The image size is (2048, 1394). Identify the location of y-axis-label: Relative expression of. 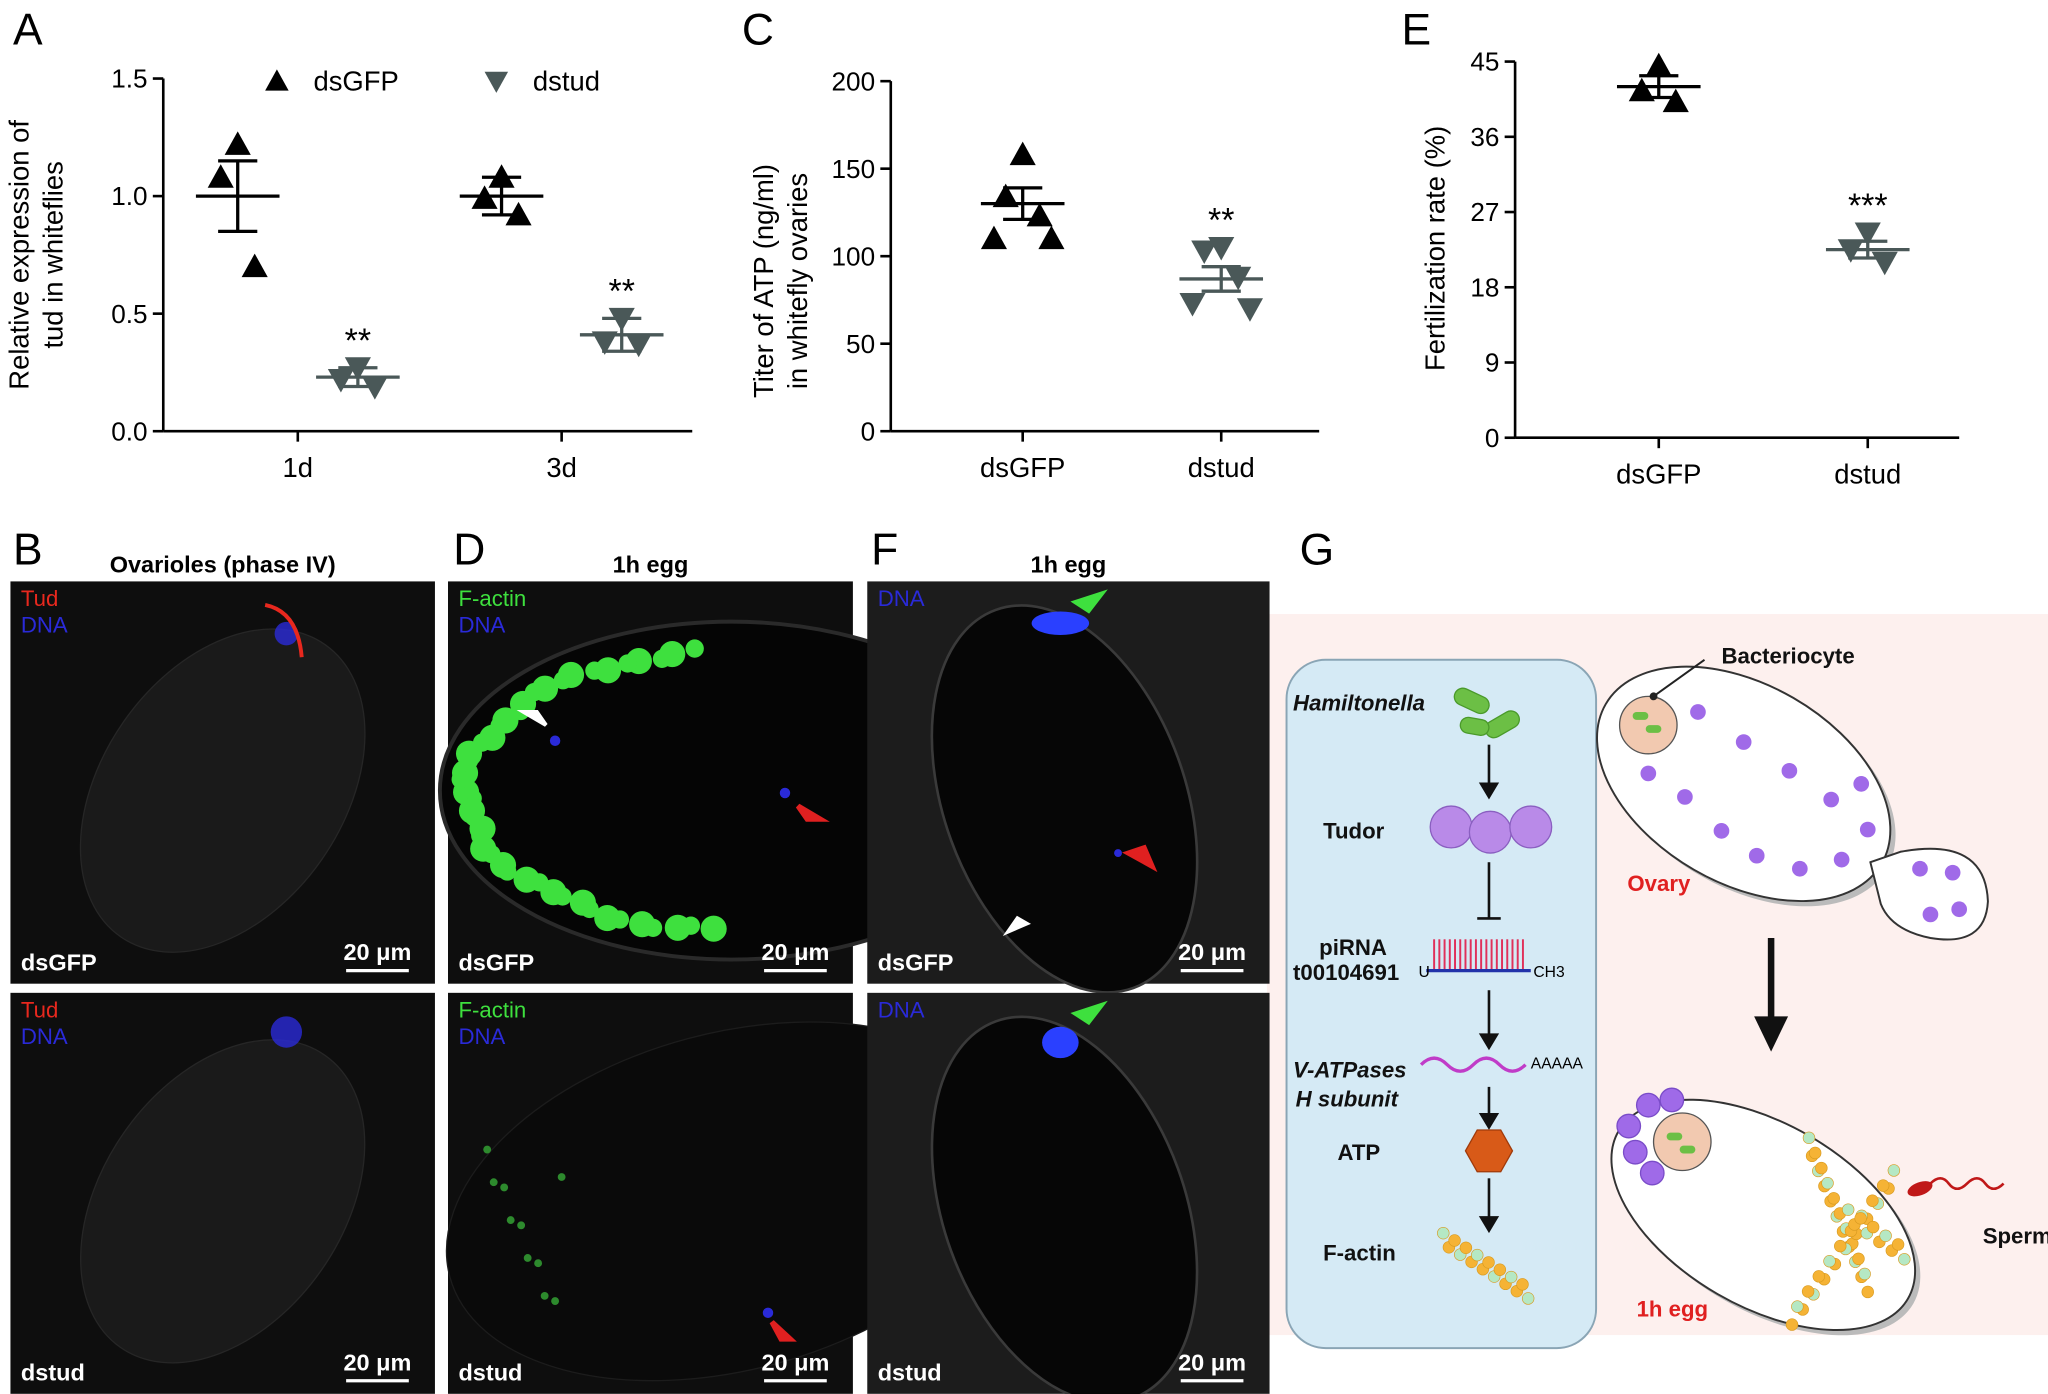
(19, 255).